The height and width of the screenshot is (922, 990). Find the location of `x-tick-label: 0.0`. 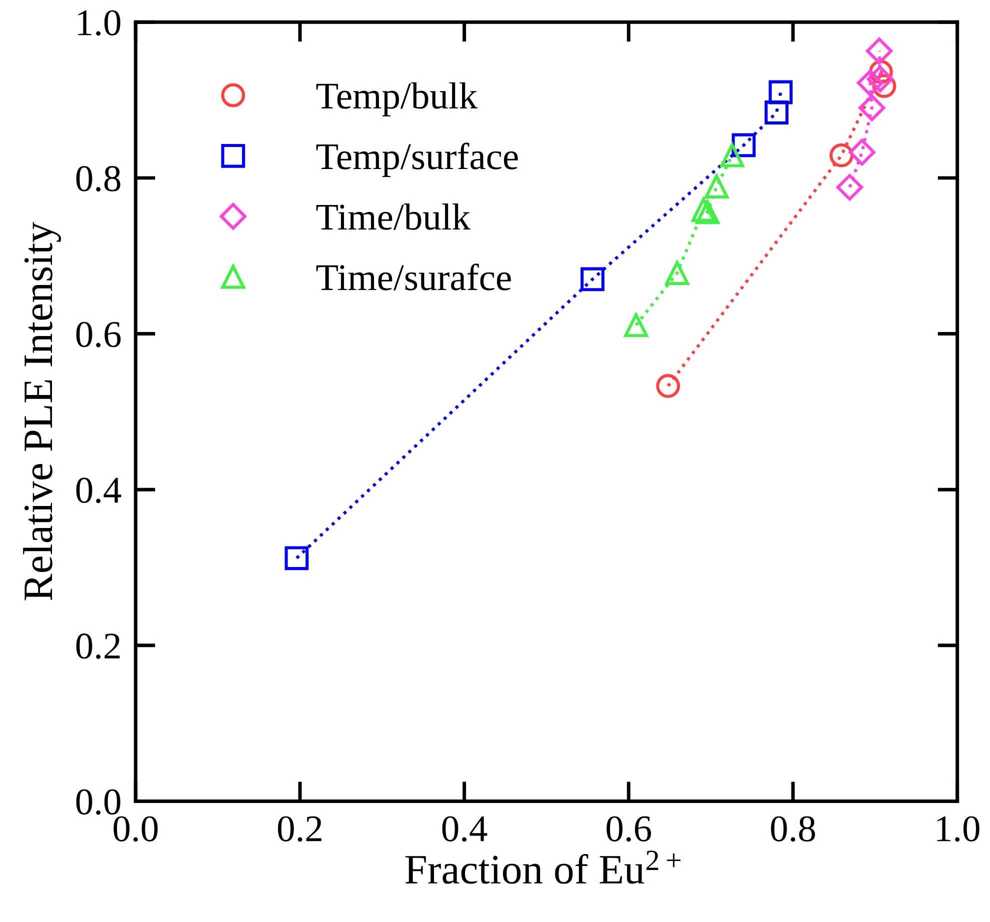

x-tick-label: 0.0 is located at coordinates (136, 829).